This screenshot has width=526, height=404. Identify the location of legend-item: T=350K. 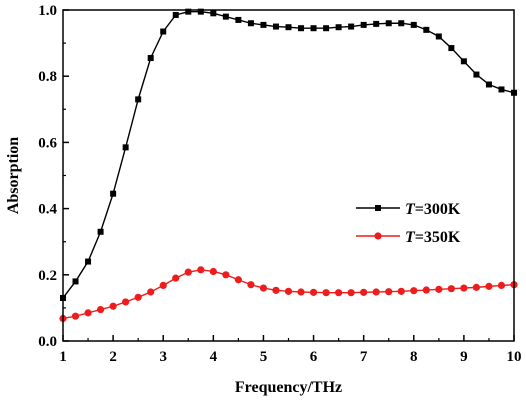
(408, 237).